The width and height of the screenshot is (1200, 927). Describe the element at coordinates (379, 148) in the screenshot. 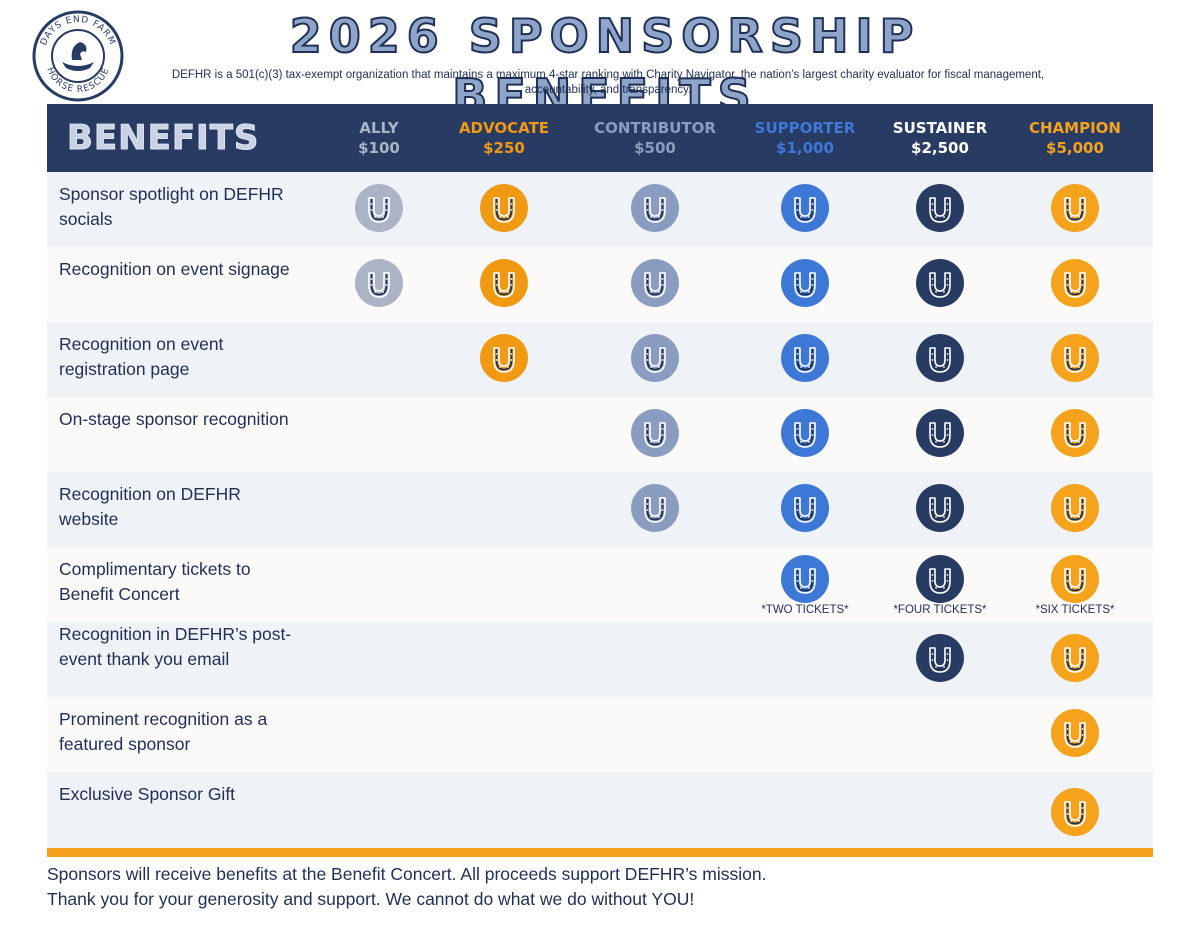

I see `tier-amount: $100` at that location.